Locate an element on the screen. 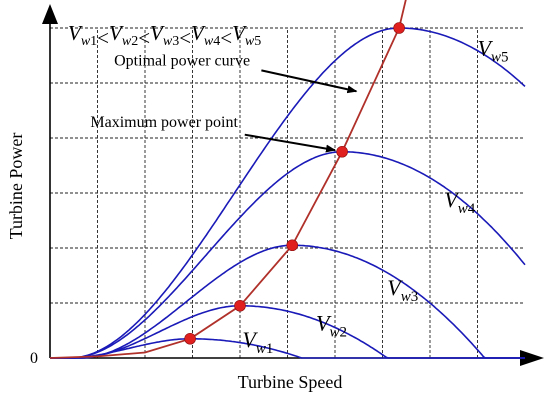 The image size is (550, 400). series-label-vw1: Vw1 is located at coordinates (257, 342).